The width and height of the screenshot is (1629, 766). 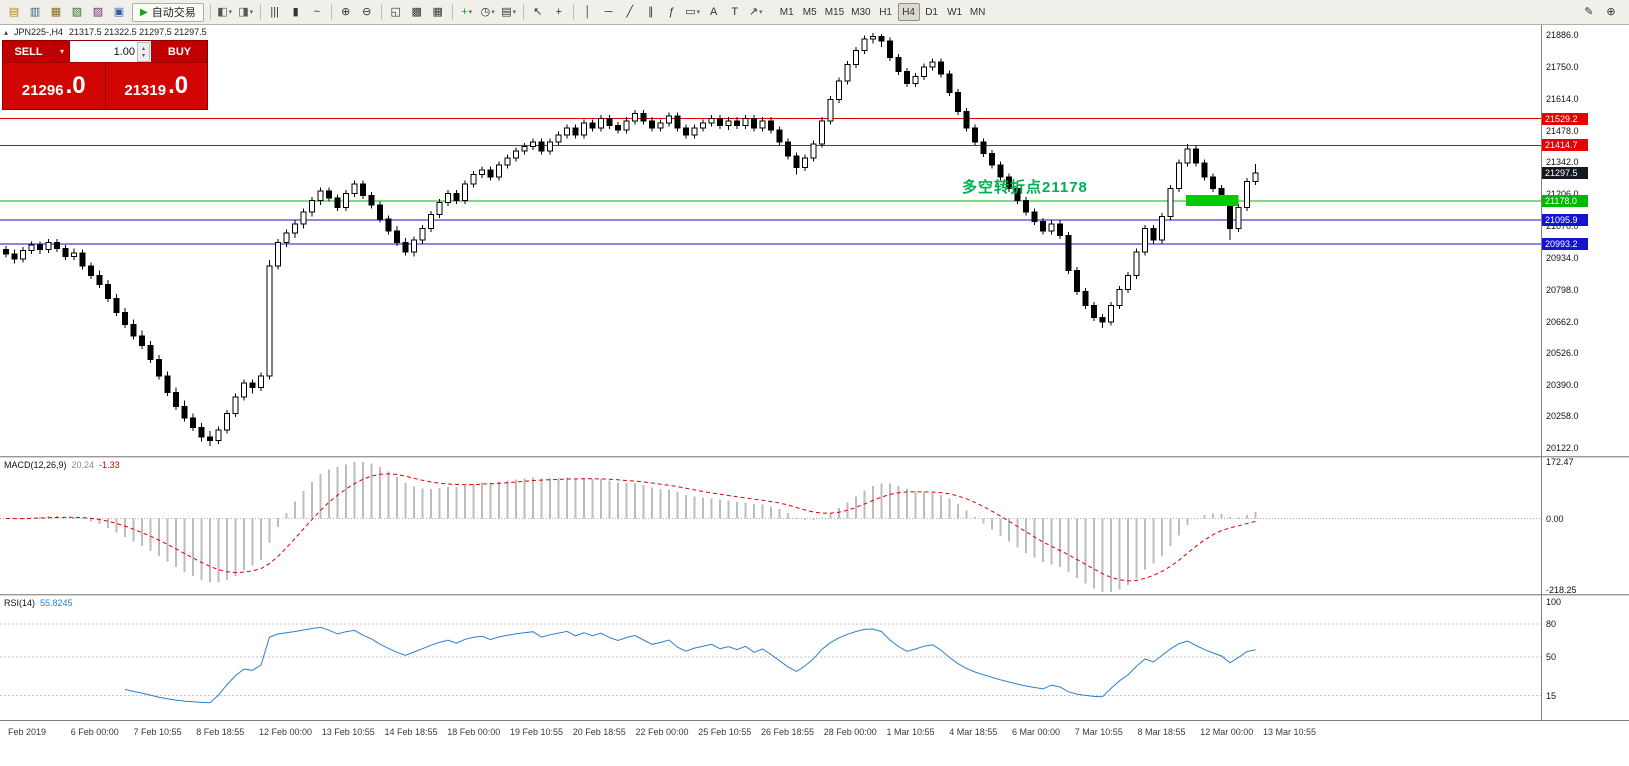 I want to click on price-tick: 21342.0, so click(x=1562, y=162).